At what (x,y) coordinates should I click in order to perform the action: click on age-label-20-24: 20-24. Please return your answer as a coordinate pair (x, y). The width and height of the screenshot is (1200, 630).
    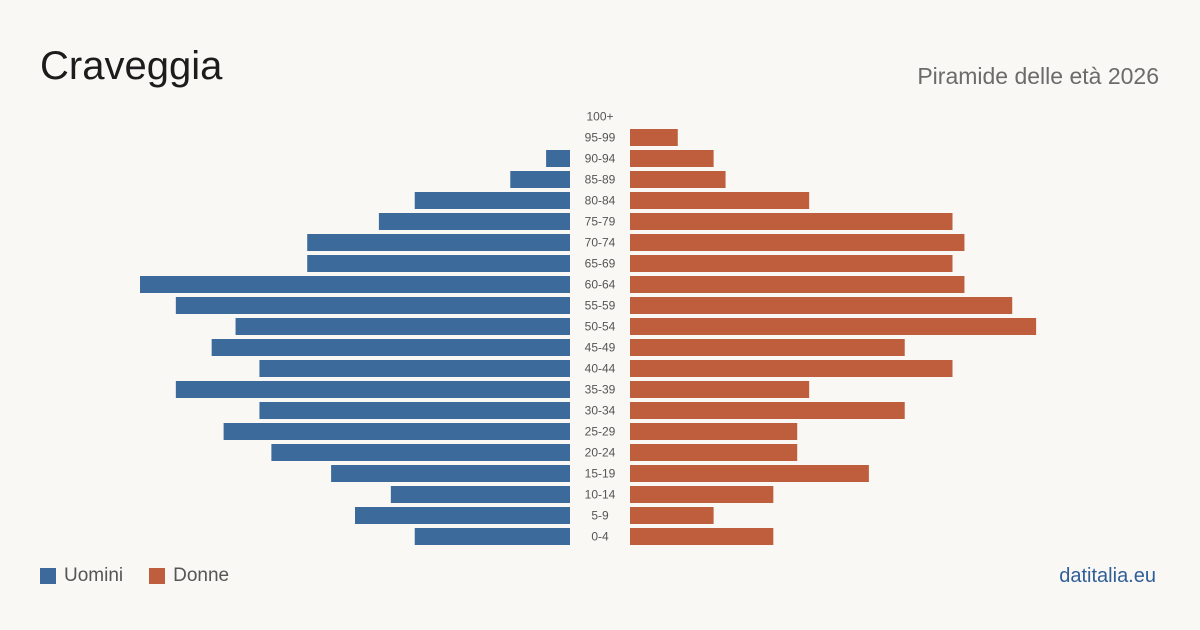
    Looking at the image, I should click on (600, 453).